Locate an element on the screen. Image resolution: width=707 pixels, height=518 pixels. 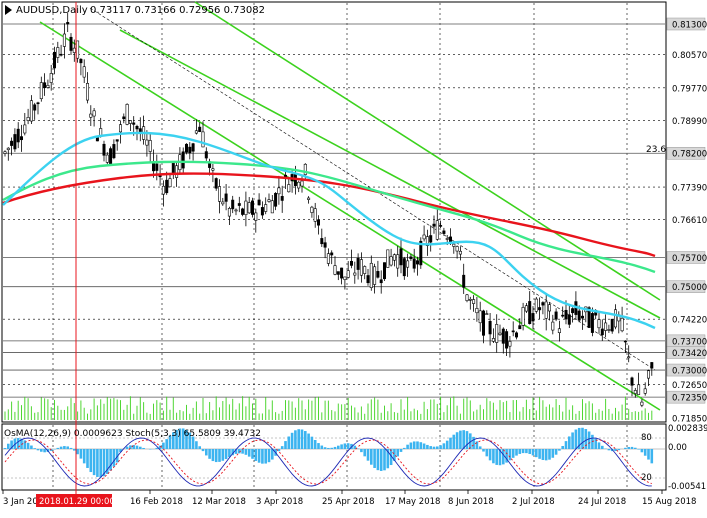
date-label: 16 Feb 2018 is located at coordinates (156, 502).